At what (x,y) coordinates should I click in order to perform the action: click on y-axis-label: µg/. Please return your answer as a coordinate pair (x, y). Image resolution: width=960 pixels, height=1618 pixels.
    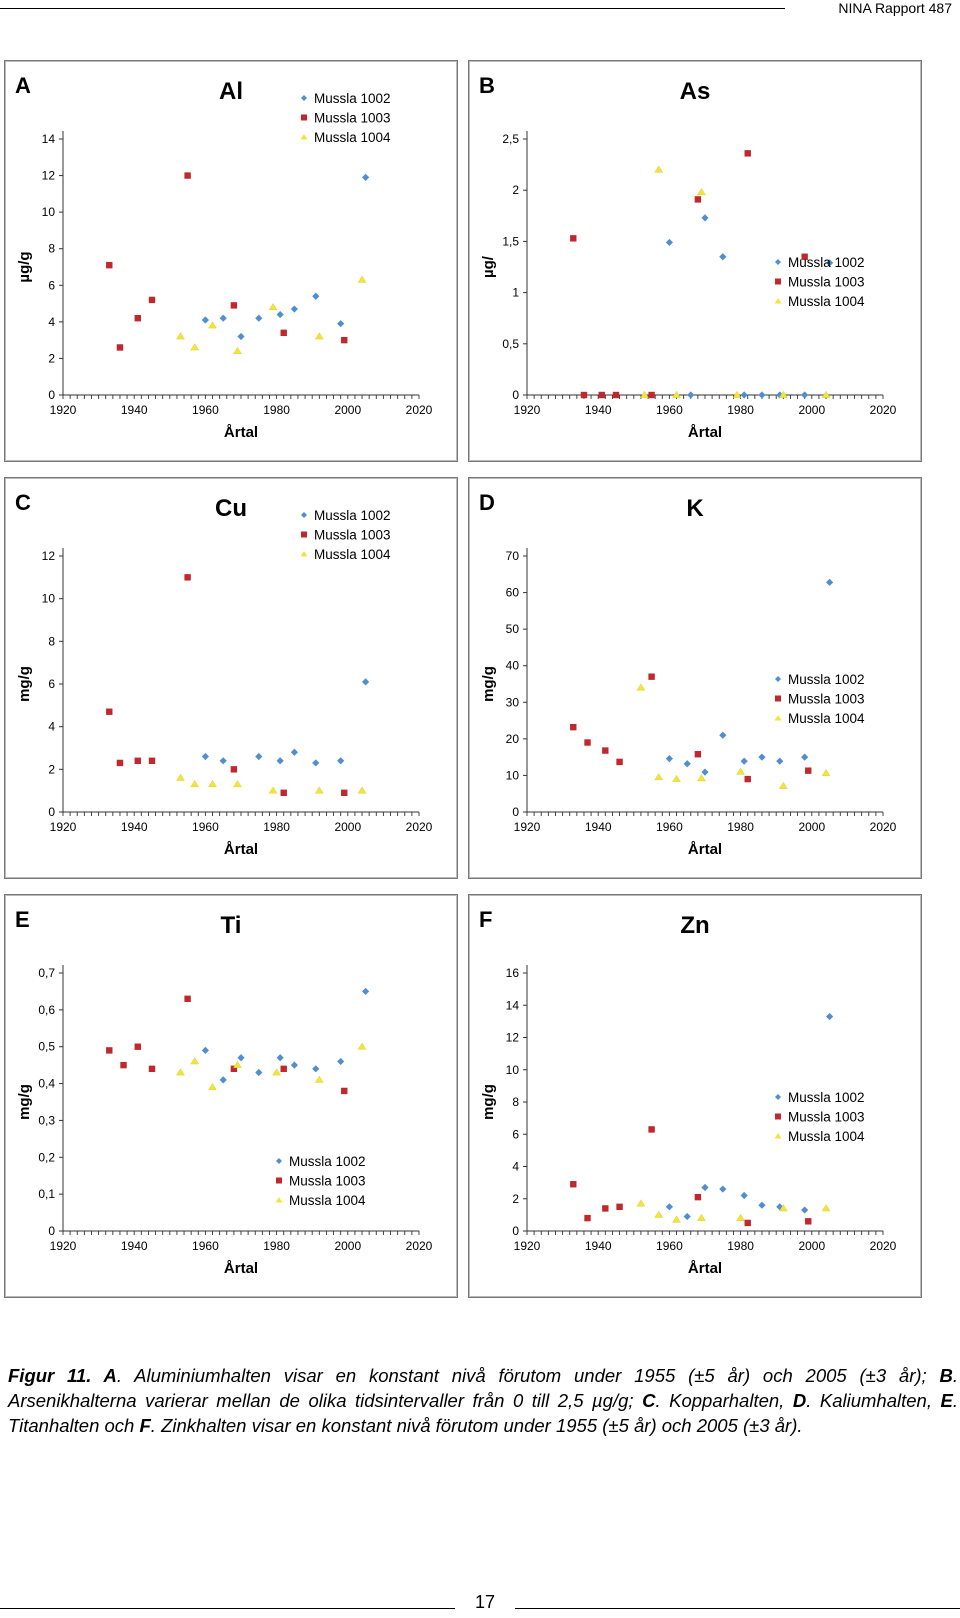
    Looking at the image, I should click on (488, 266).